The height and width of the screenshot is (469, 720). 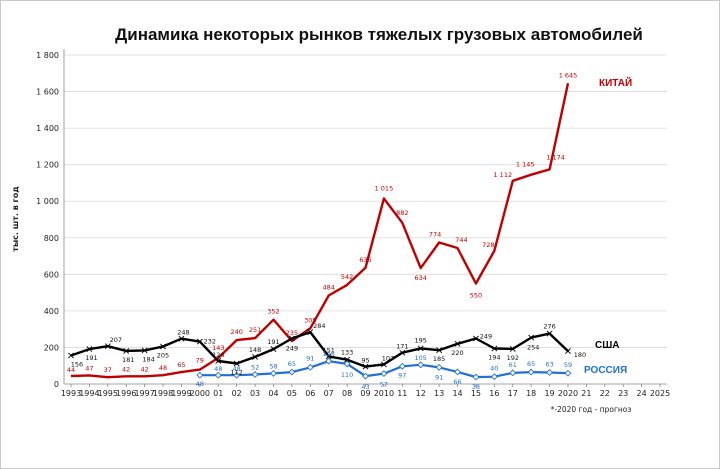 I want to click on data-label-1-1993: 156, so click(x=77, y=365).